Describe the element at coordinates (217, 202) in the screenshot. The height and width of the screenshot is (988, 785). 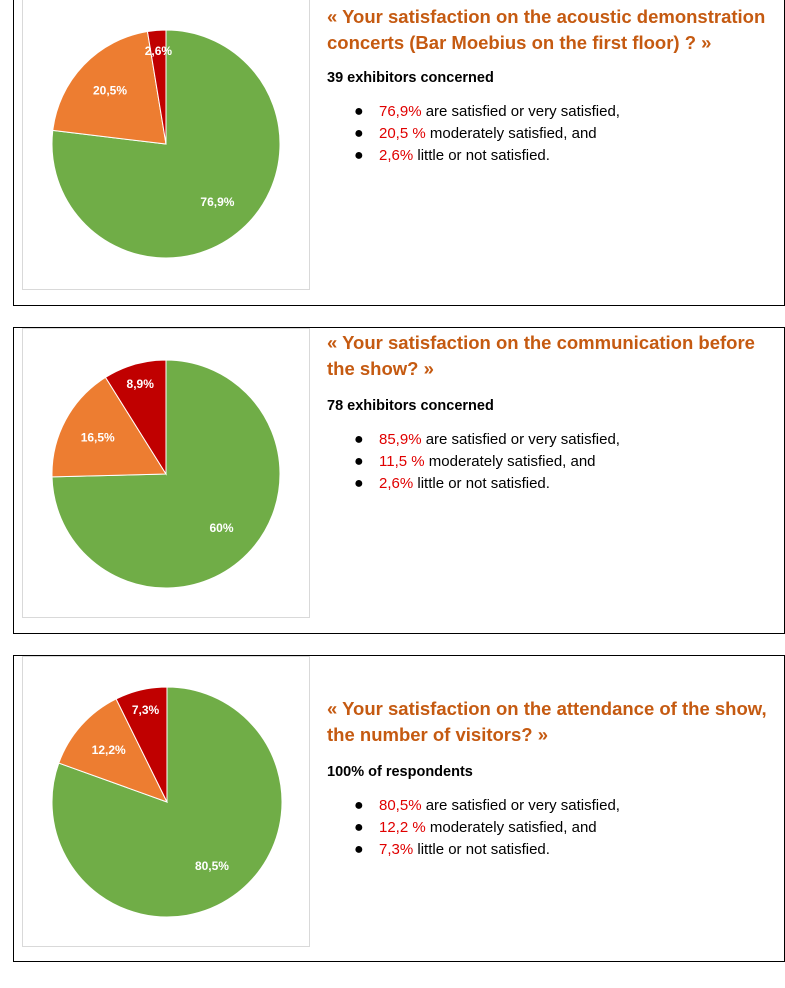
I see `pie-slice-label-0: 76,9%` at that location.